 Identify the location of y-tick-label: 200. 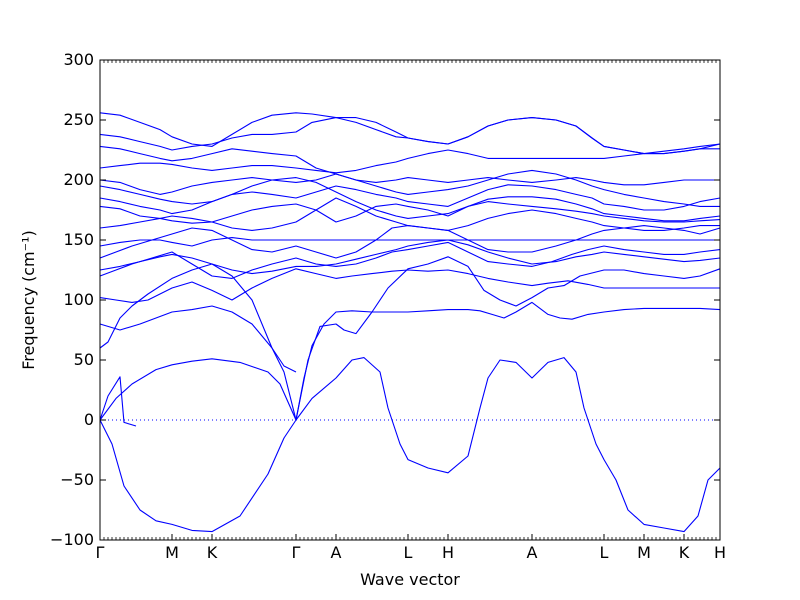
(78, 179).